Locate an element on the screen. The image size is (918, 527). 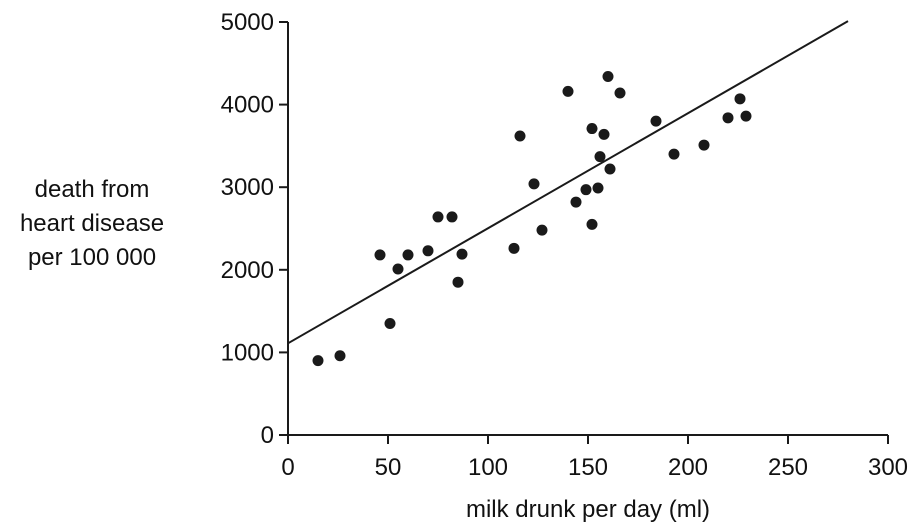
y-tick-label: 3000 is located at coordinates (247, 187).